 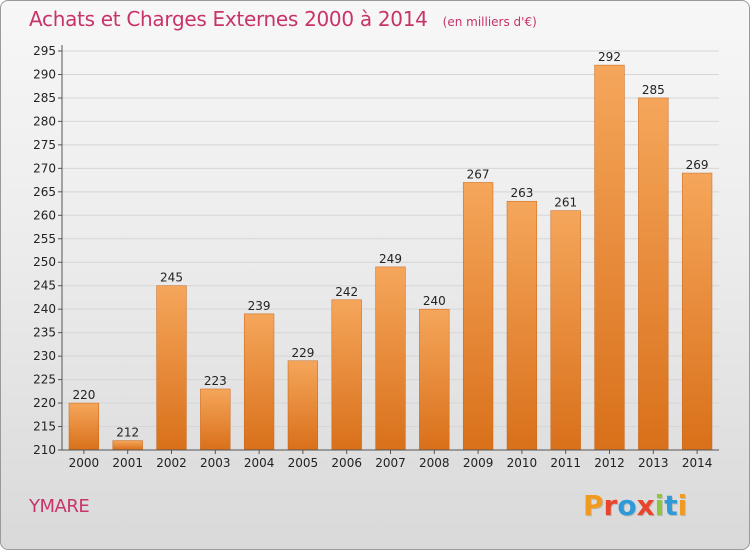 I want to click on proxiti-logo: Proxiti, so click(x=635, y=505).